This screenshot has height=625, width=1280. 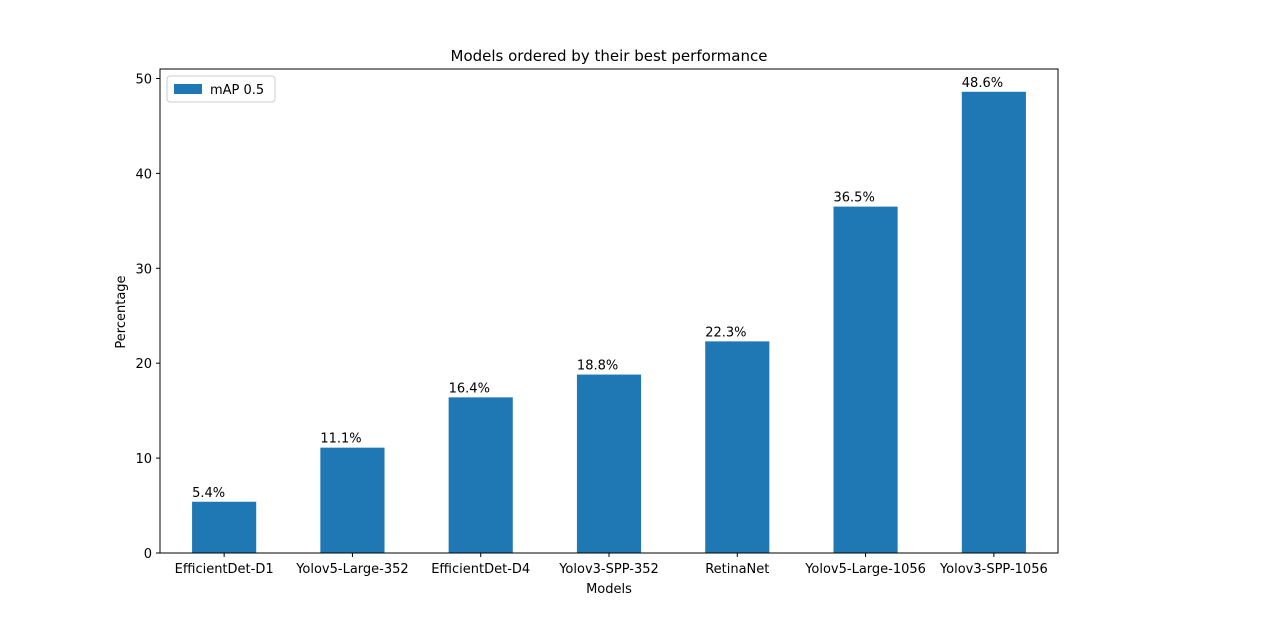 I want to click on x-tick-label: EfficientDet-D1, so click(x=224, y=569).